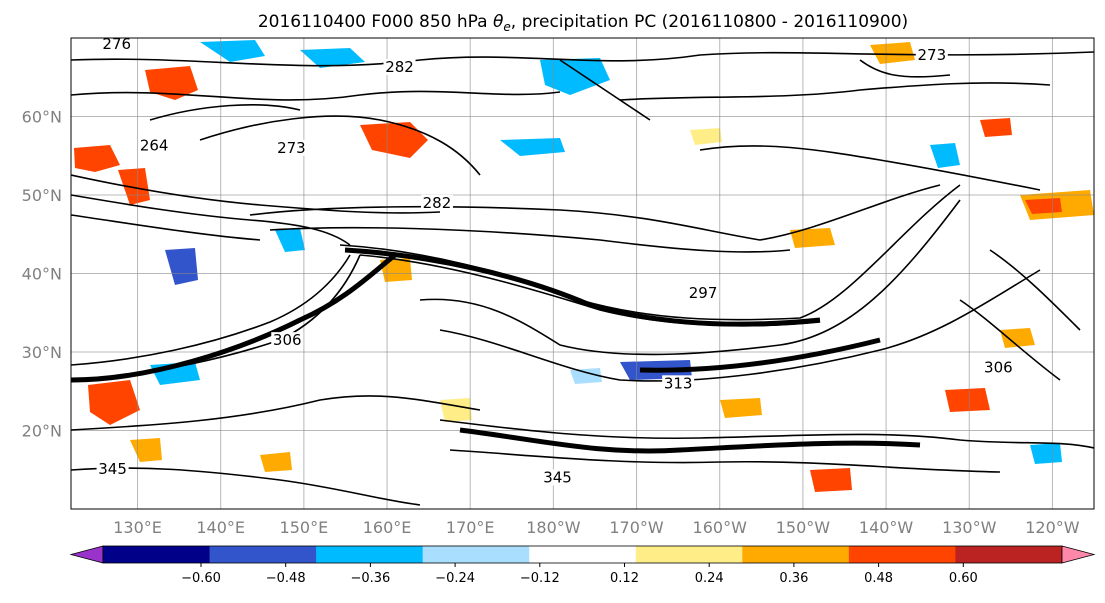  I want to click on lat-tick-label: 60°N, so click(42, 117).